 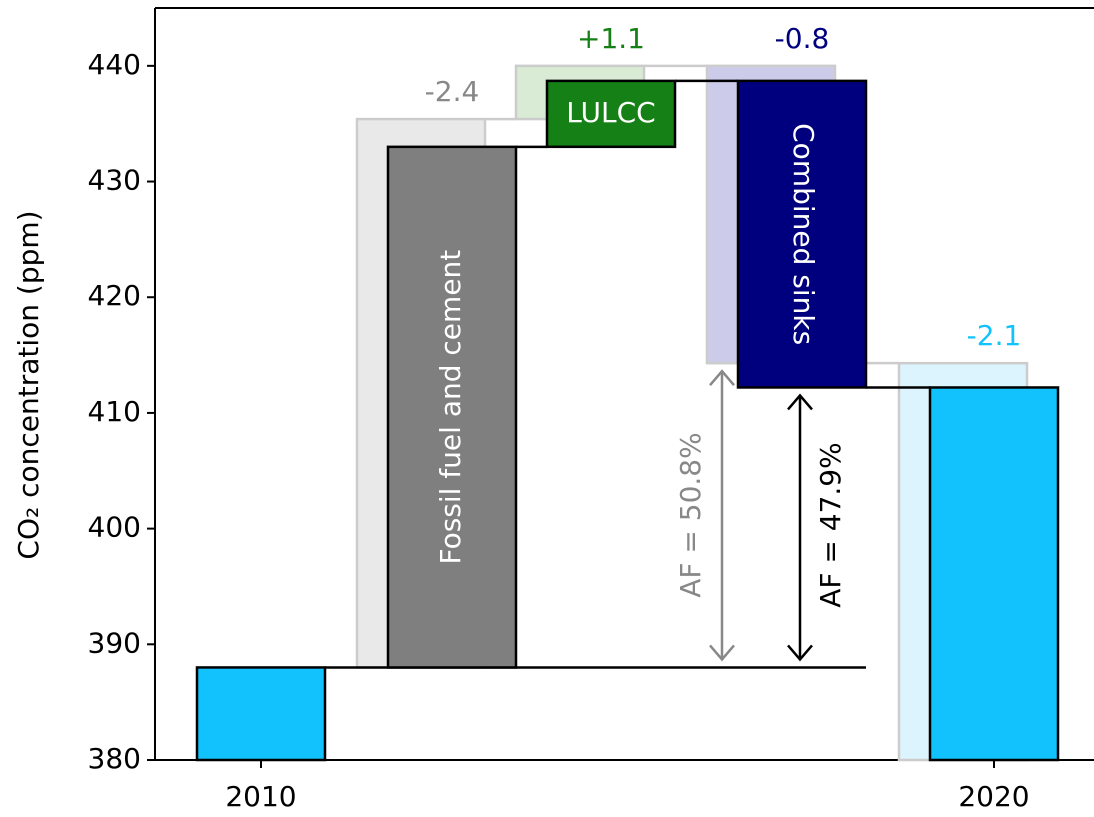 What do you see at coordinates (28, 384) in the screenshot?
I see `y-axis-label: CO₂ concentration (ppm)` at bounding box center [28, 384].